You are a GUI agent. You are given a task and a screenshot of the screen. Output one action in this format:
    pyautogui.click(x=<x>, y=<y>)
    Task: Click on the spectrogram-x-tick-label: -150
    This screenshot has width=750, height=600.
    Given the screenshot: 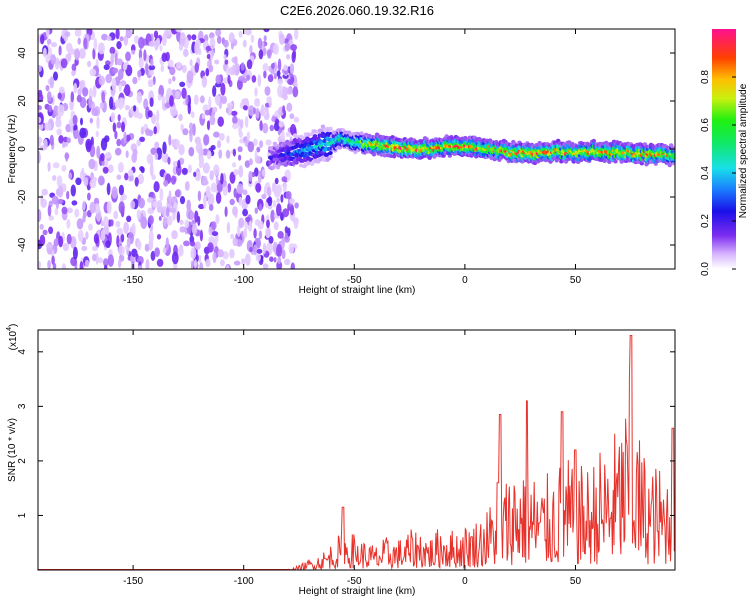 What is the action you would take?
    pyautogui.click(x=133, y=280)
    